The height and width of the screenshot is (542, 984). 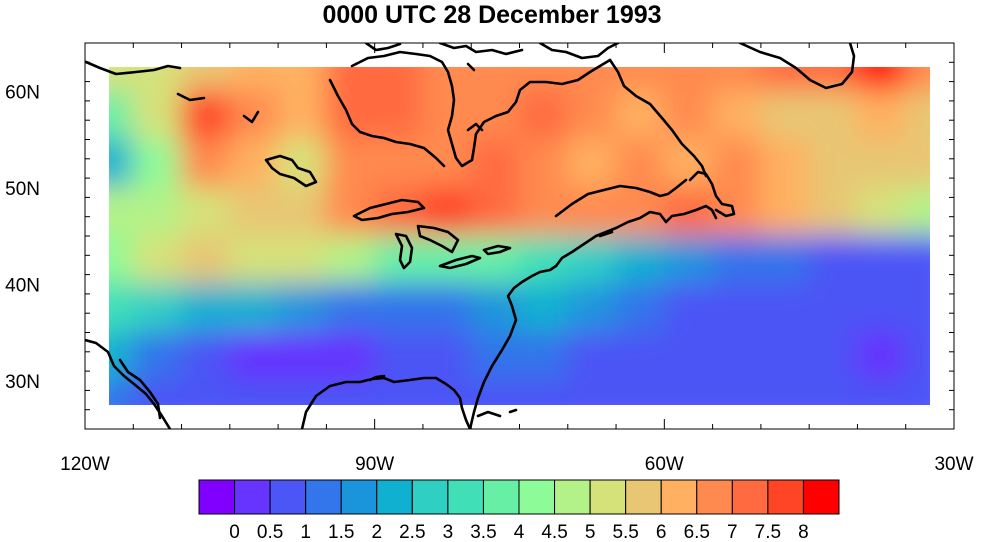 I want to click on coastline-lake-athabasca, so click(x=251, y=117).